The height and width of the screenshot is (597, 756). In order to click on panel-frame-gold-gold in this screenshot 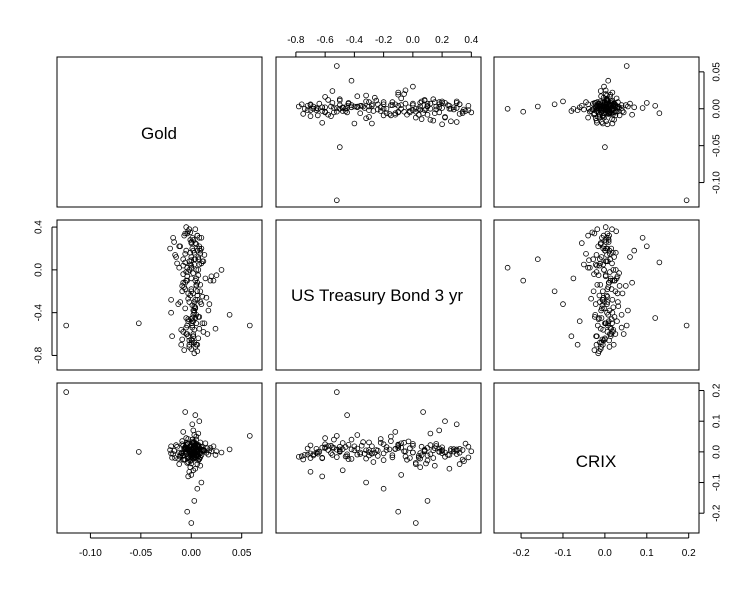, I will do `click(159, 132)`.